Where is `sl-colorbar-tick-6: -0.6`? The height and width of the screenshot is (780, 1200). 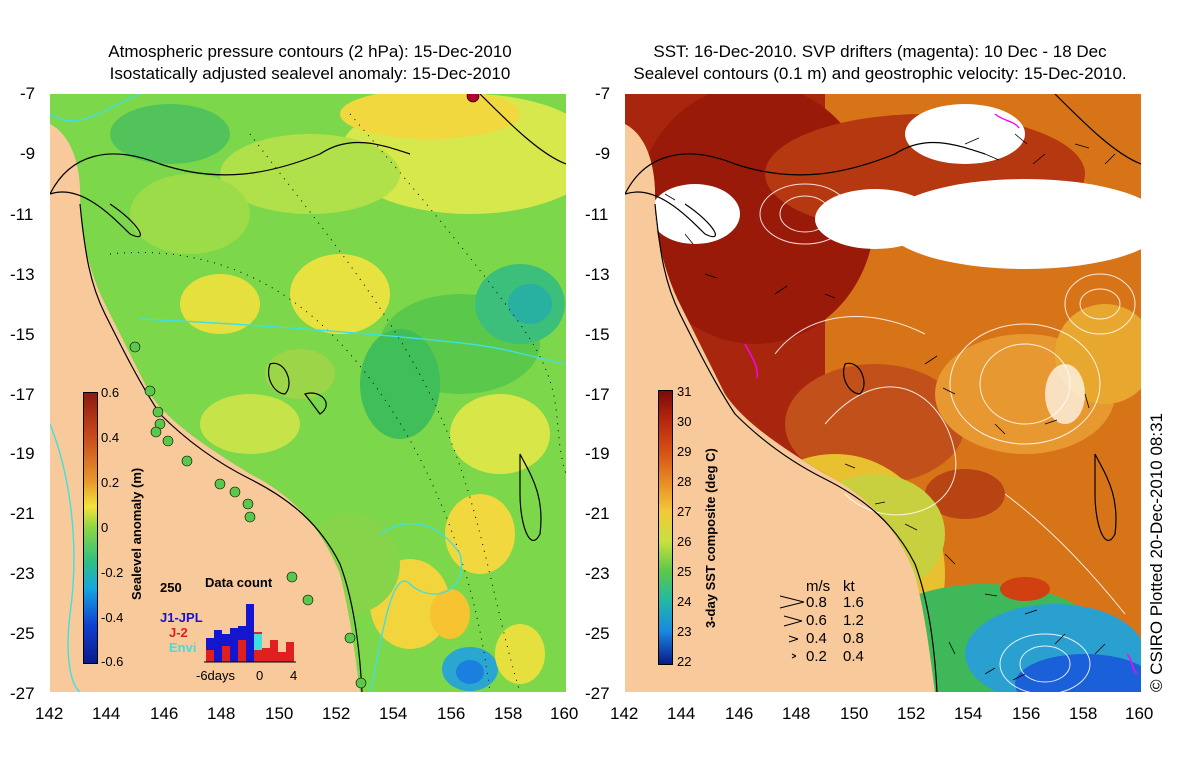 sl-colorbar-tick-6: -0.6 is located at coordinates (112, 661).